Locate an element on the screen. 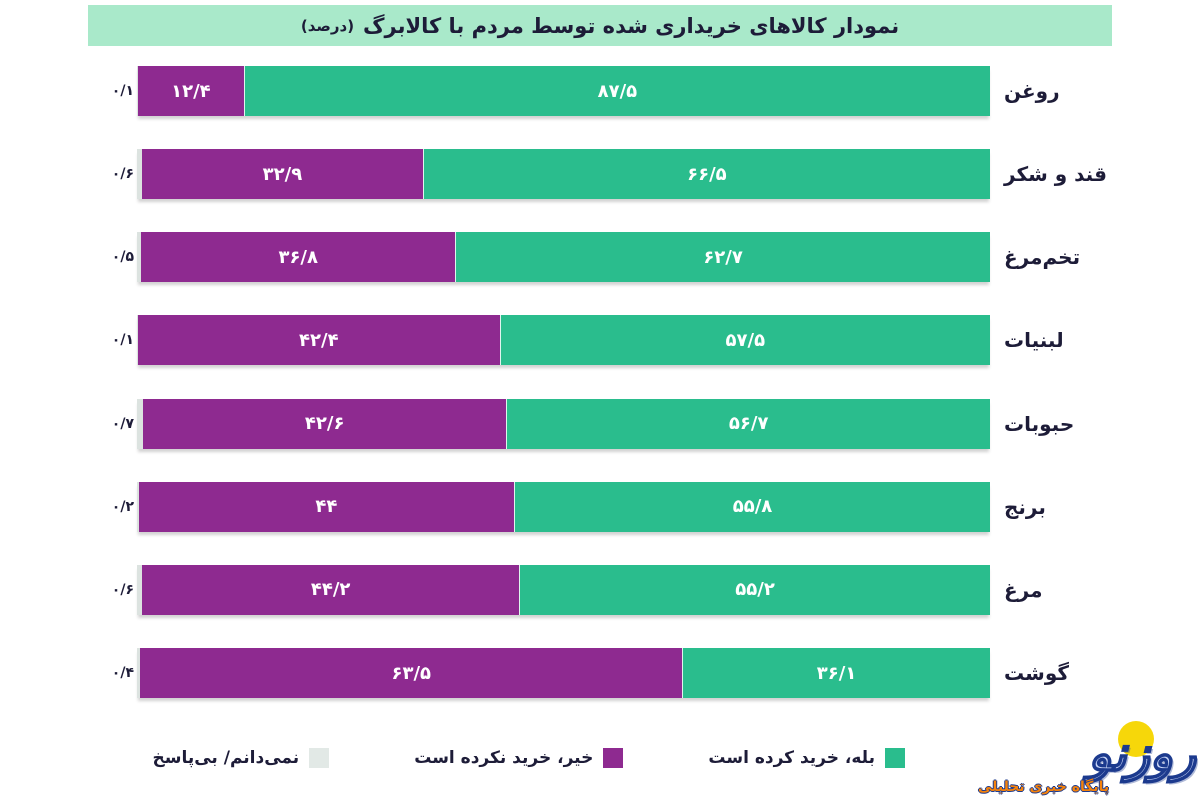 Image resolution: width=1200 pixels, height=800 pixels. bar-segment-yes: ۵۵/۲ is located at coordinates (754, 589).